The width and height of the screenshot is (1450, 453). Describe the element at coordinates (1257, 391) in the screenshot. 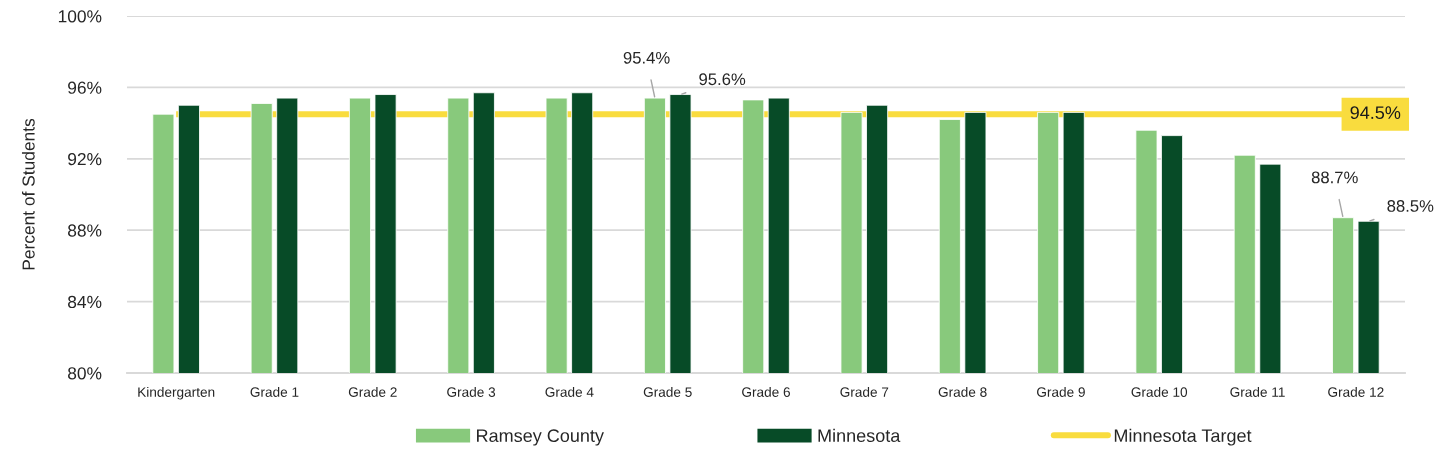

I see `x-tick-label: Grade 11` at that location.